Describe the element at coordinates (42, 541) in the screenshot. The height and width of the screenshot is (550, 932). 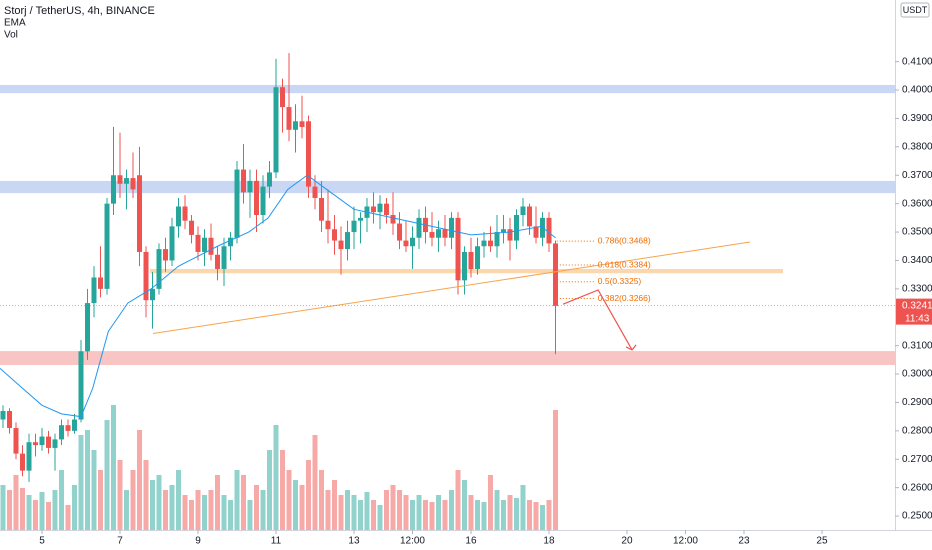
I see `x-tick-label: 5` at that location.